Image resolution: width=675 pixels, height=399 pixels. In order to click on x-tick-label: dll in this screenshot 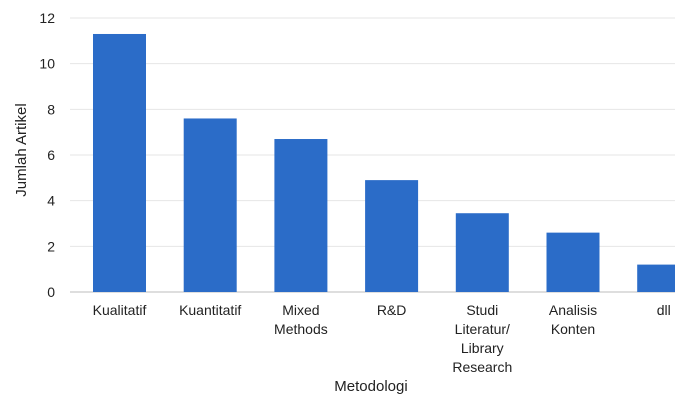, I will do `click(664, 310)`.